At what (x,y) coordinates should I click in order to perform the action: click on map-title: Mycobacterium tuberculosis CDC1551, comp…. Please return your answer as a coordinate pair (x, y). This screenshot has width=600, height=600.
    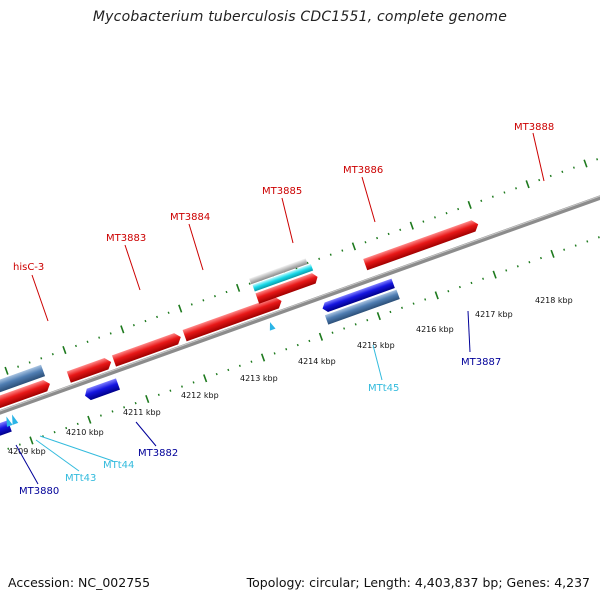
    Looking at the image, I should click on (300, 17).